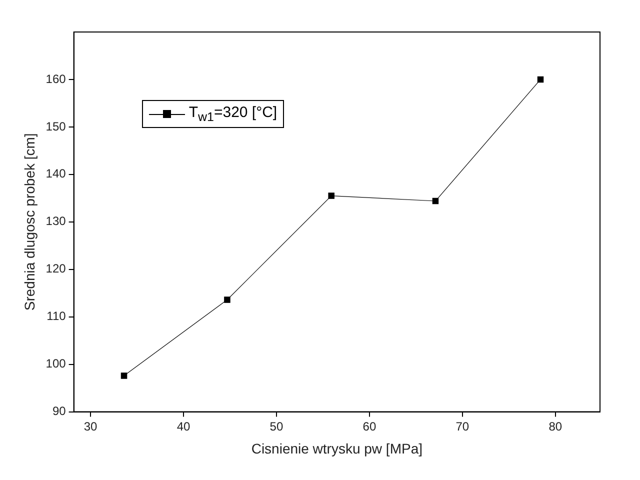 The width and height of the screenshot is (640, 480). I want to click on x-tick-label: 60, so click(369, 426).